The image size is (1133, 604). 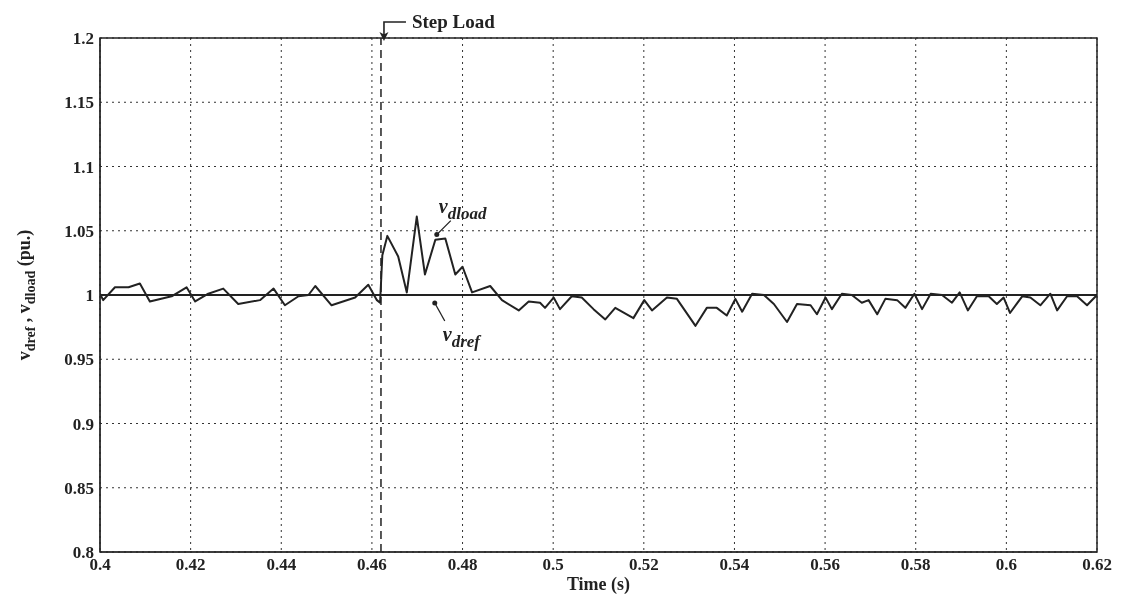 What do you see at coordinates (79, 103) in the screenshot?
I see `y-tick-label: 1.15` at bounding box center [79, 103].